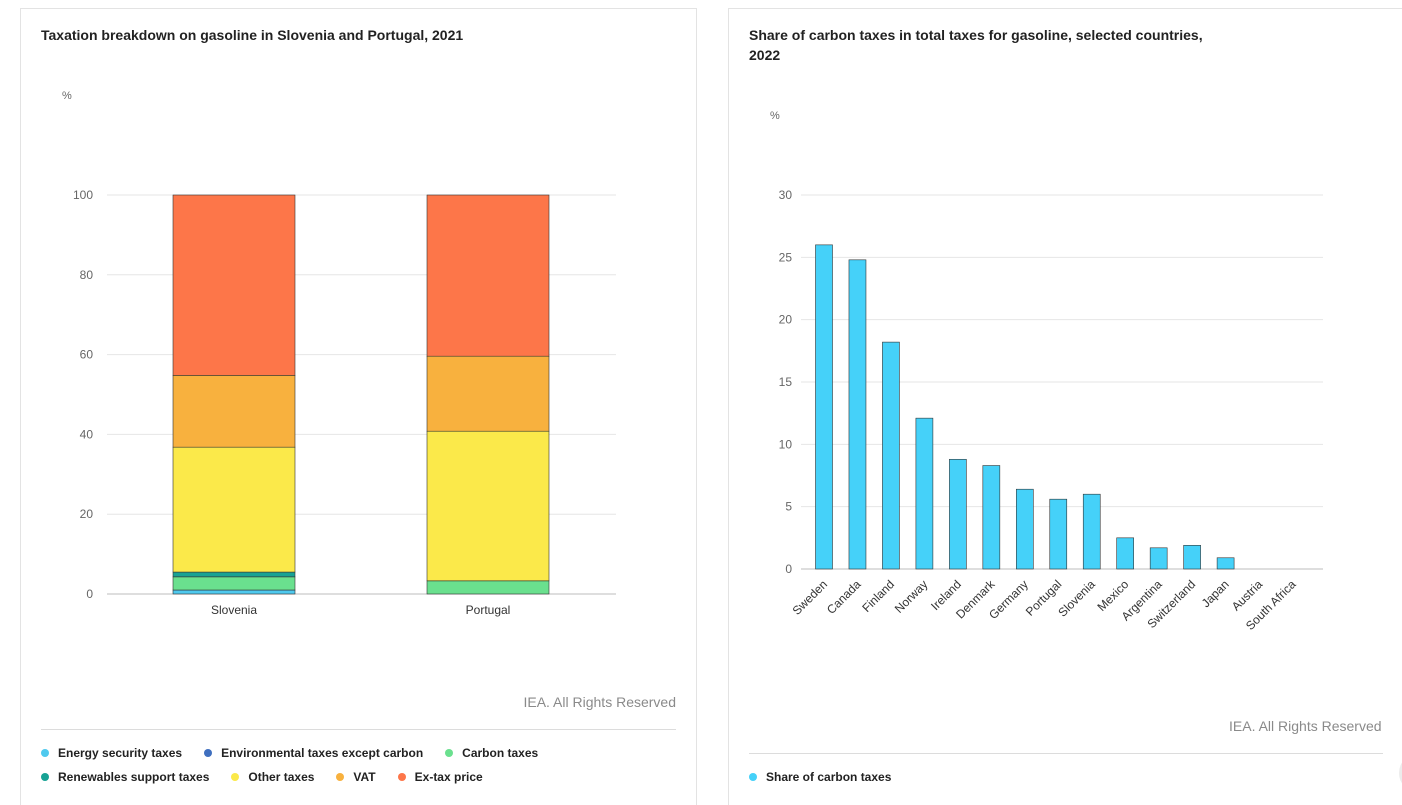  What do you see at coordinates (488, 610) in the screenshot?
I see `x-tick-label: Portugal` at bounding box center [488, 610].